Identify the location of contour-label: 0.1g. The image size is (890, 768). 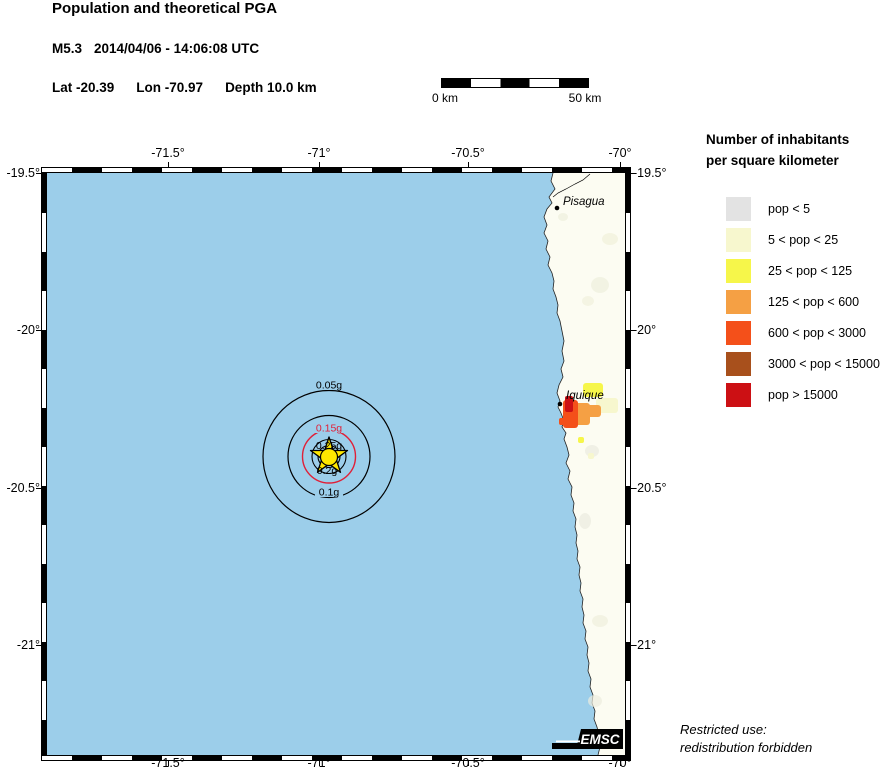
(329, 493).